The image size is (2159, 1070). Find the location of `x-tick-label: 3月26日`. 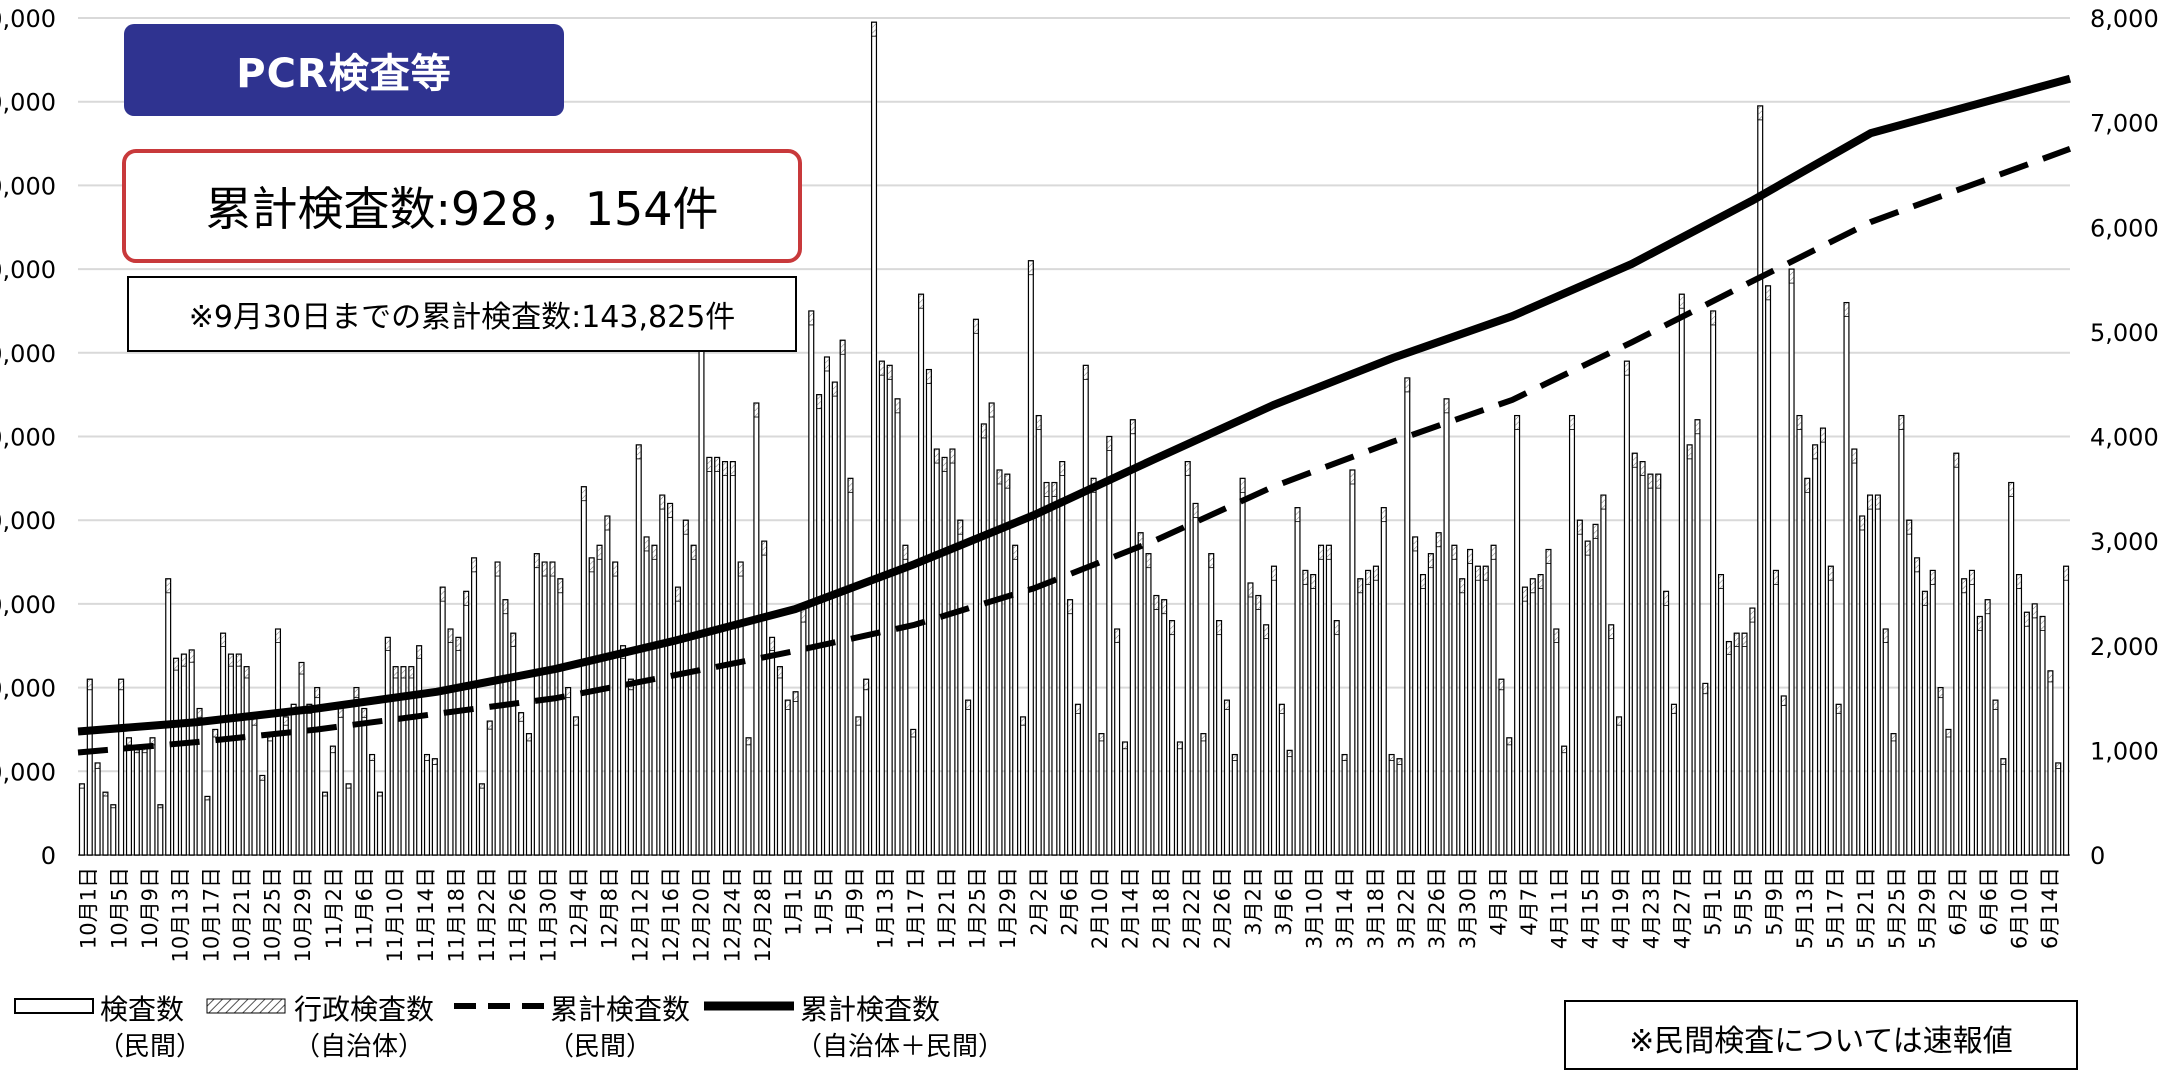

x-tick-label: 3月26日 is located at coordinates (1437, 908).